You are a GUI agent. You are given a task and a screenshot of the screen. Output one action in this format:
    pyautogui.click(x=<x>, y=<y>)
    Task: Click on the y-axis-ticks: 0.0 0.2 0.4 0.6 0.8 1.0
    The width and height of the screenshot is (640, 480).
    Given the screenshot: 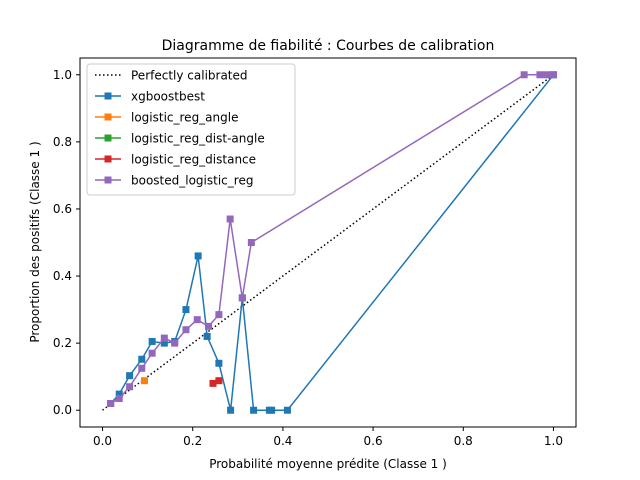 What is the action you would take?
    pyautogui.click(x=66, y=242)
    